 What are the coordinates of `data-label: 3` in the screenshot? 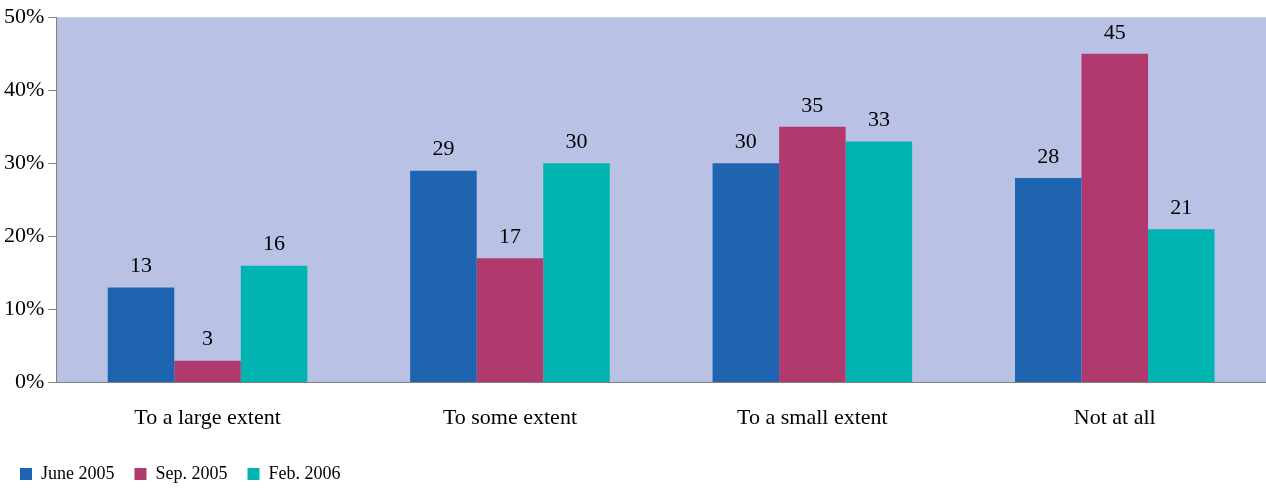 It's located at (208, 338).